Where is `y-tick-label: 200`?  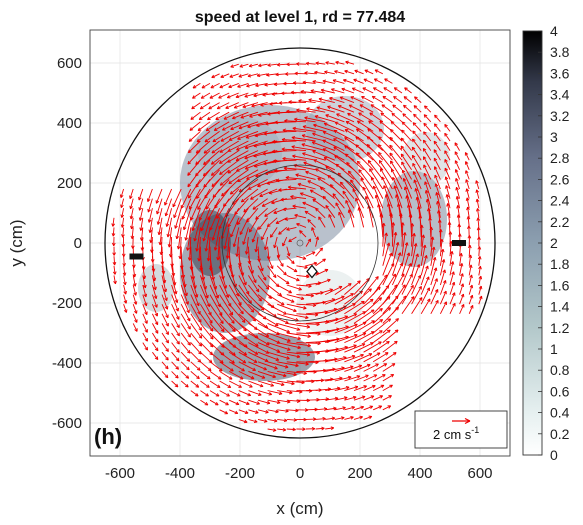 y-tick-label: 200 is located at coordinates (69, 183).